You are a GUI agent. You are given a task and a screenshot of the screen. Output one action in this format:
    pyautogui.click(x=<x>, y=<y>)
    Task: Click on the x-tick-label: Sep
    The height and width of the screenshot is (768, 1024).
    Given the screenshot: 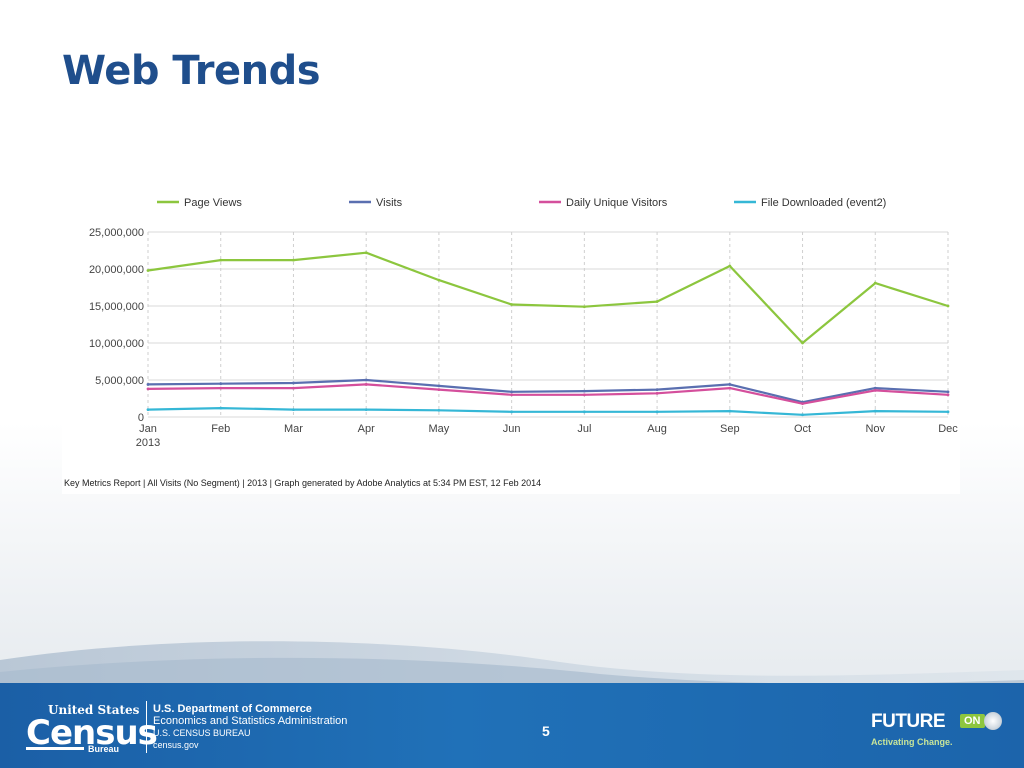 What is the action you would take?
    pyautogui.click(x=730, y=429)
    